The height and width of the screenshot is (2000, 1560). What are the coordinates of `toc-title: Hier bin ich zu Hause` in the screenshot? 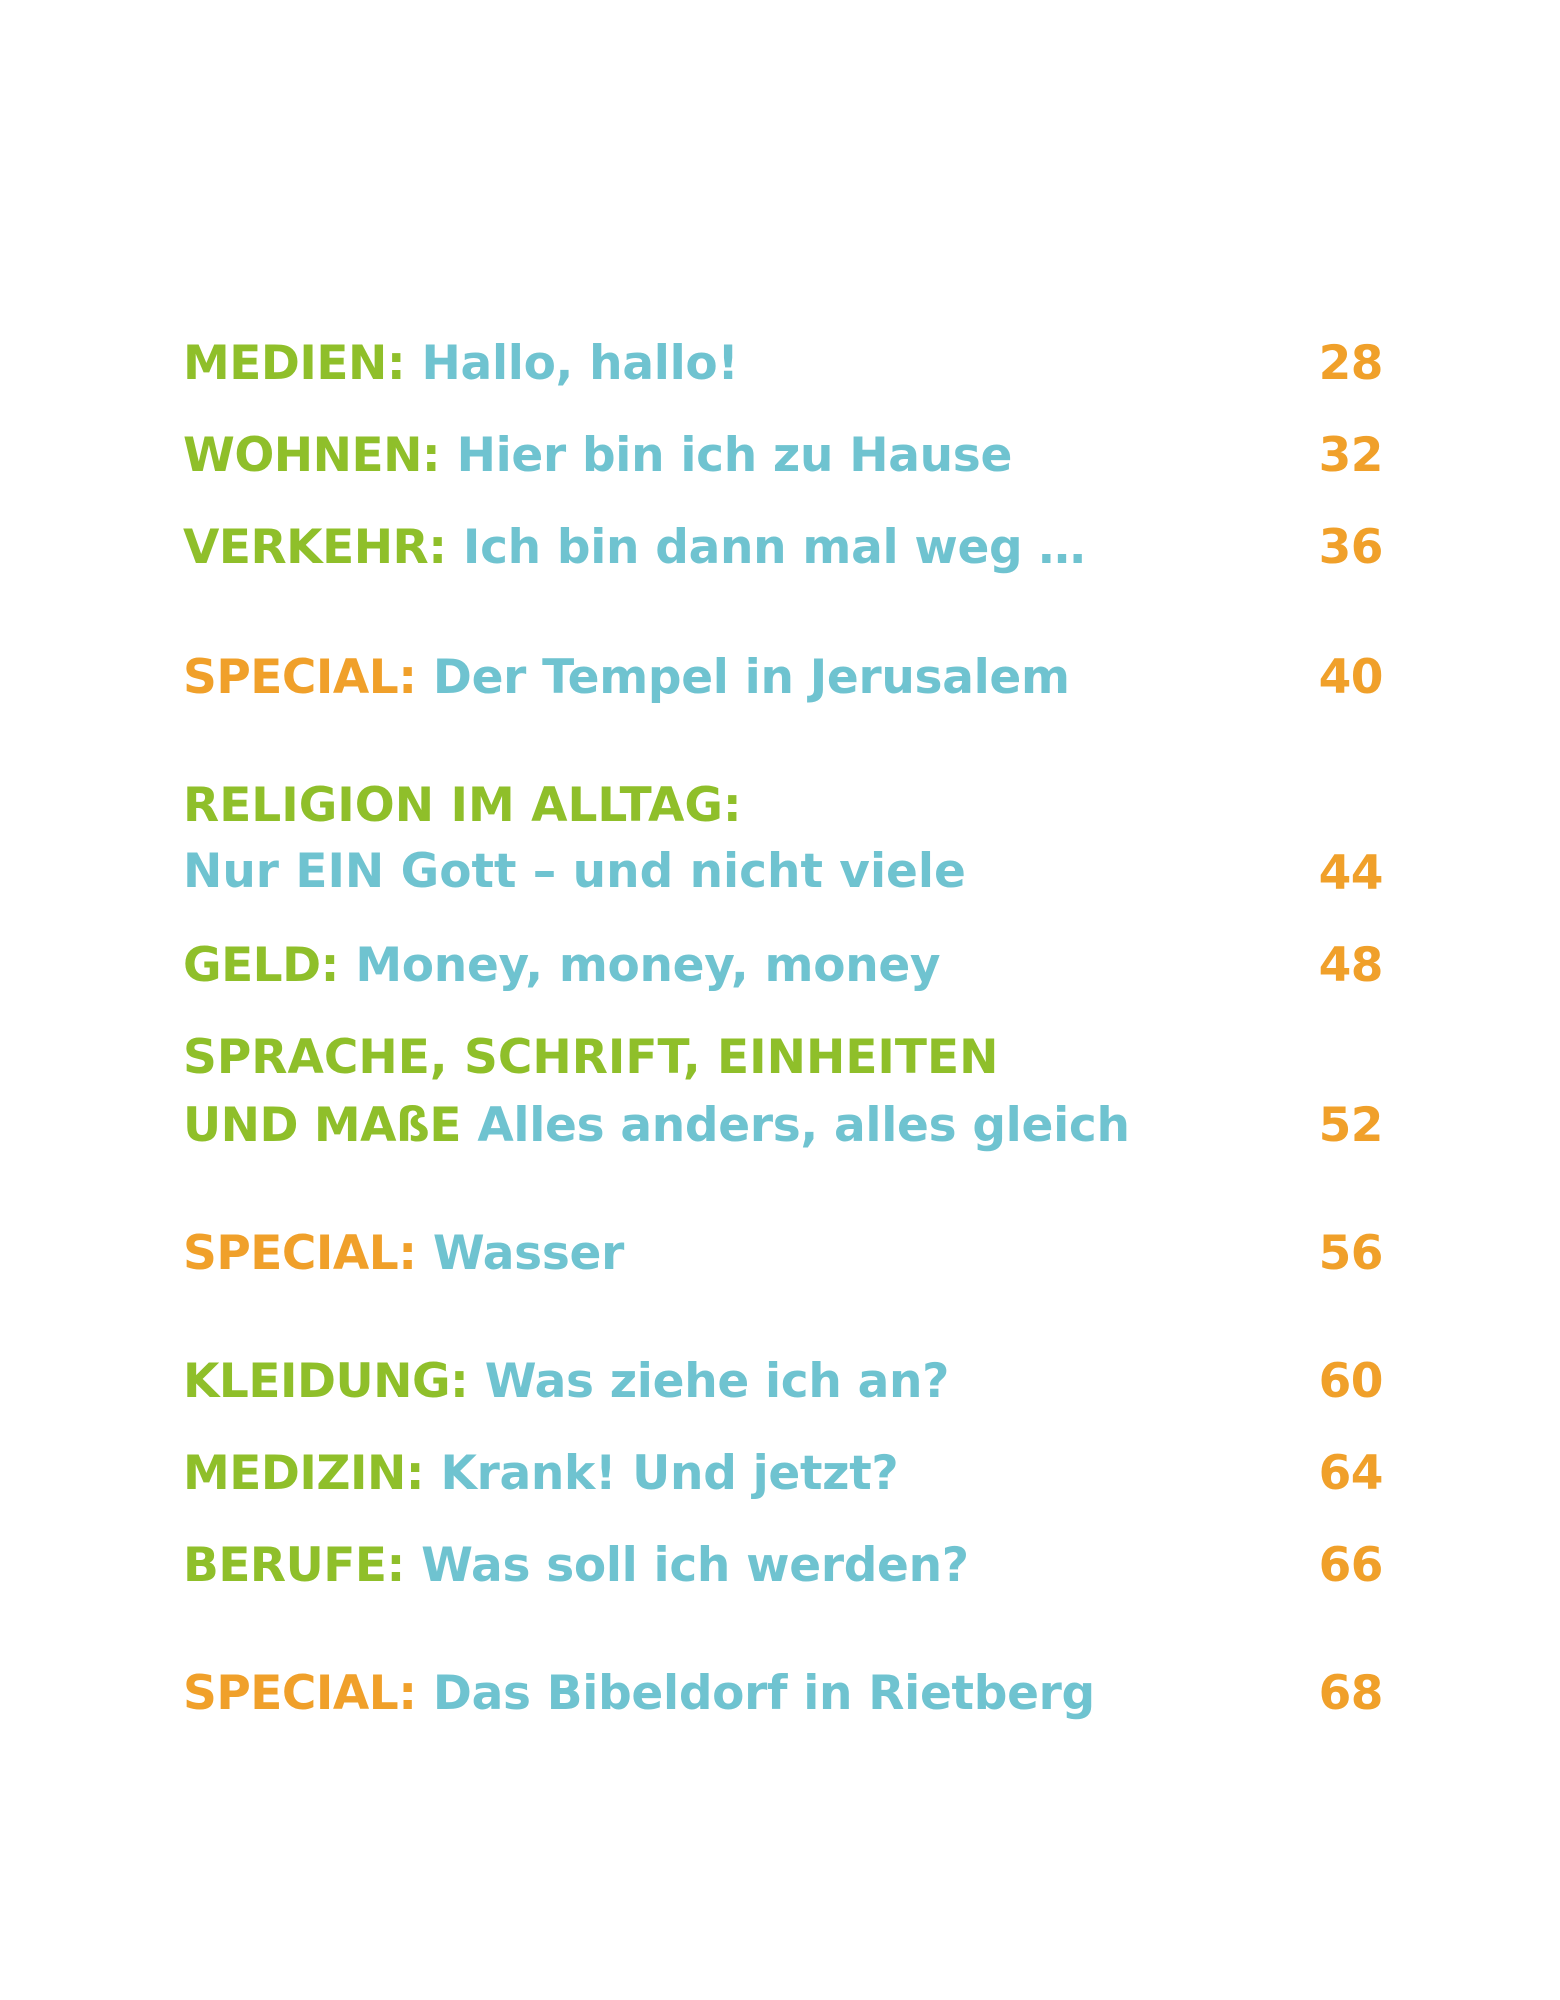 It's located at (734, 455).